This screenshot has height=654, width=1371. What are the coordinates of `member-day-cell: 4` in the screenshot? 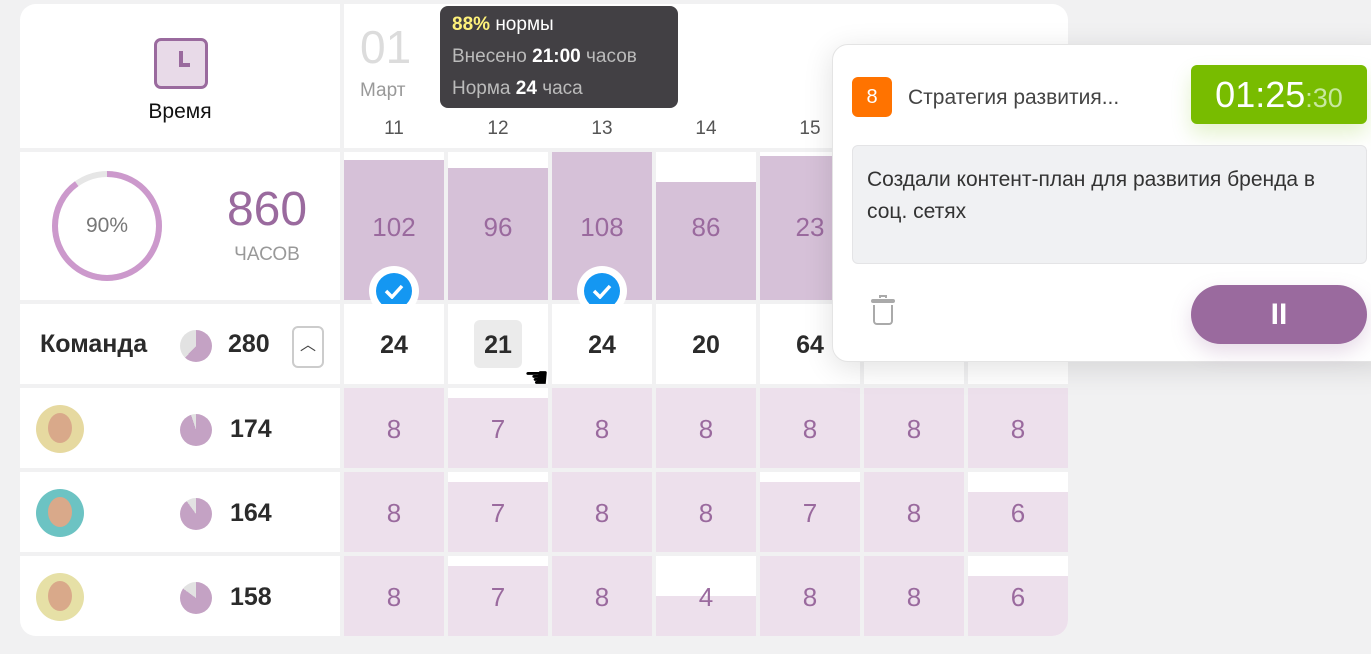 It's located at (706, 596).